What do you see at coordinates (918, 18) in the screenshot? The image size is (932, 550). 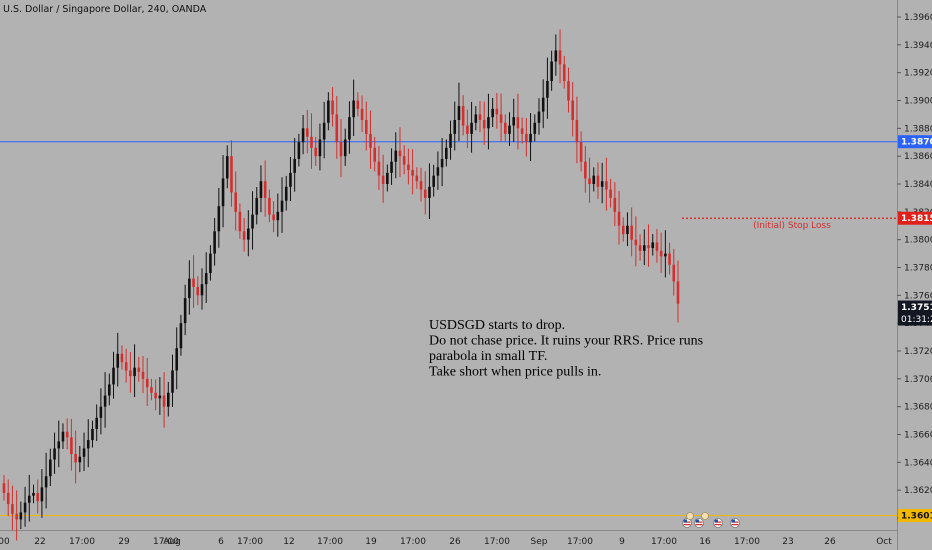 I see `y-tick-label: 1.39600` at bounding box center [918, 18].